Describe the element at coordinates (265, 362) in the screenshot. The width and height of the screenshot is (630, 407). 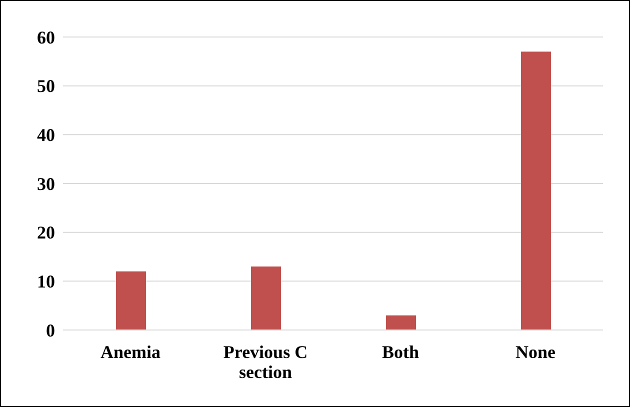
I see `x-tick-label: Previous C section` at that location.